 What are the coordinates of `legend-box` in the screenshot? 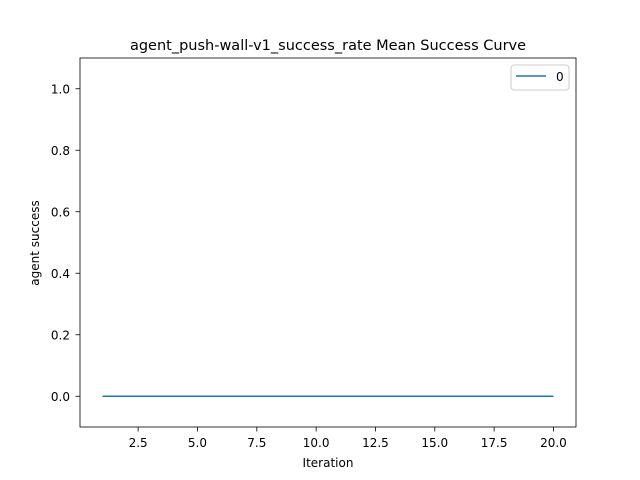 It's located at (540, 77).